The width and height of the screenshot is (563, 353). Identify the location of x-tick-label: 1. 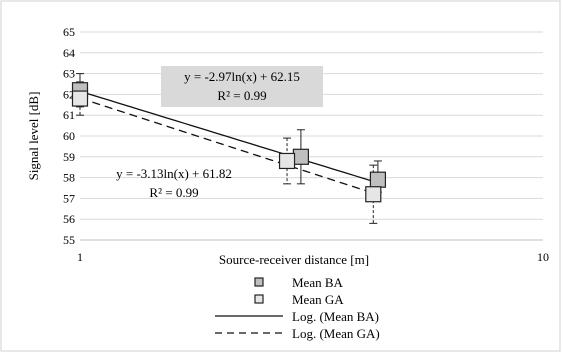
(80, 257).